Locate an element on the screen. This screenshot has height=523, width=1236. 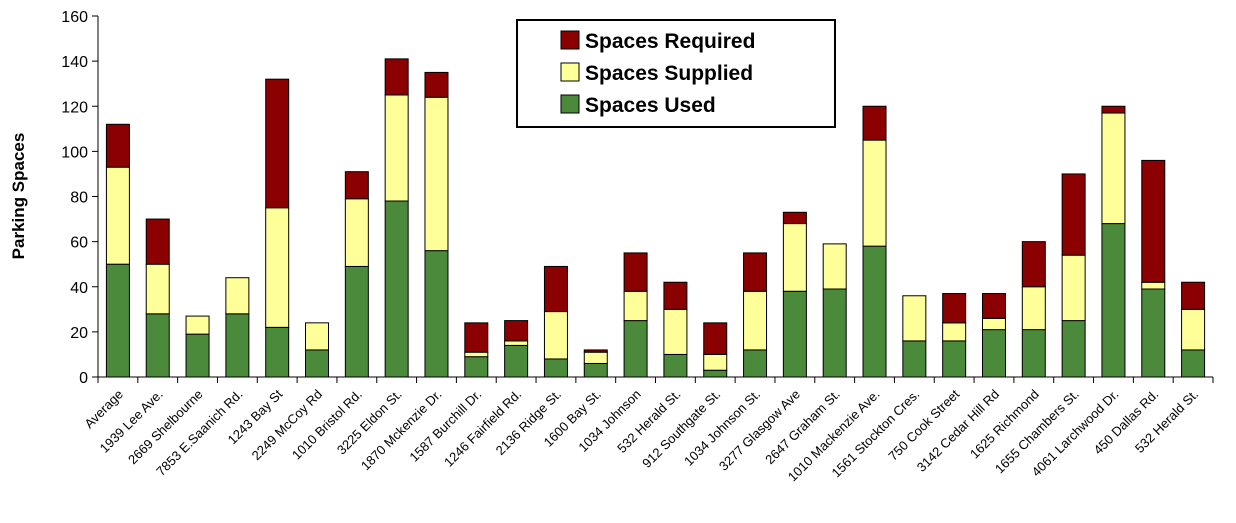
x-tick-label: 1625 Richmond is located at coordinates (1004, 424).